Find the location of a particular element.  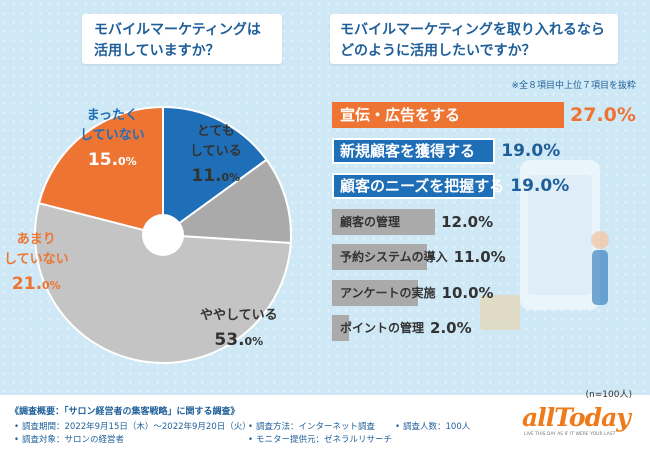

pie-title-line1: モバイルマーケティングは is located at coordinates (177, 30).